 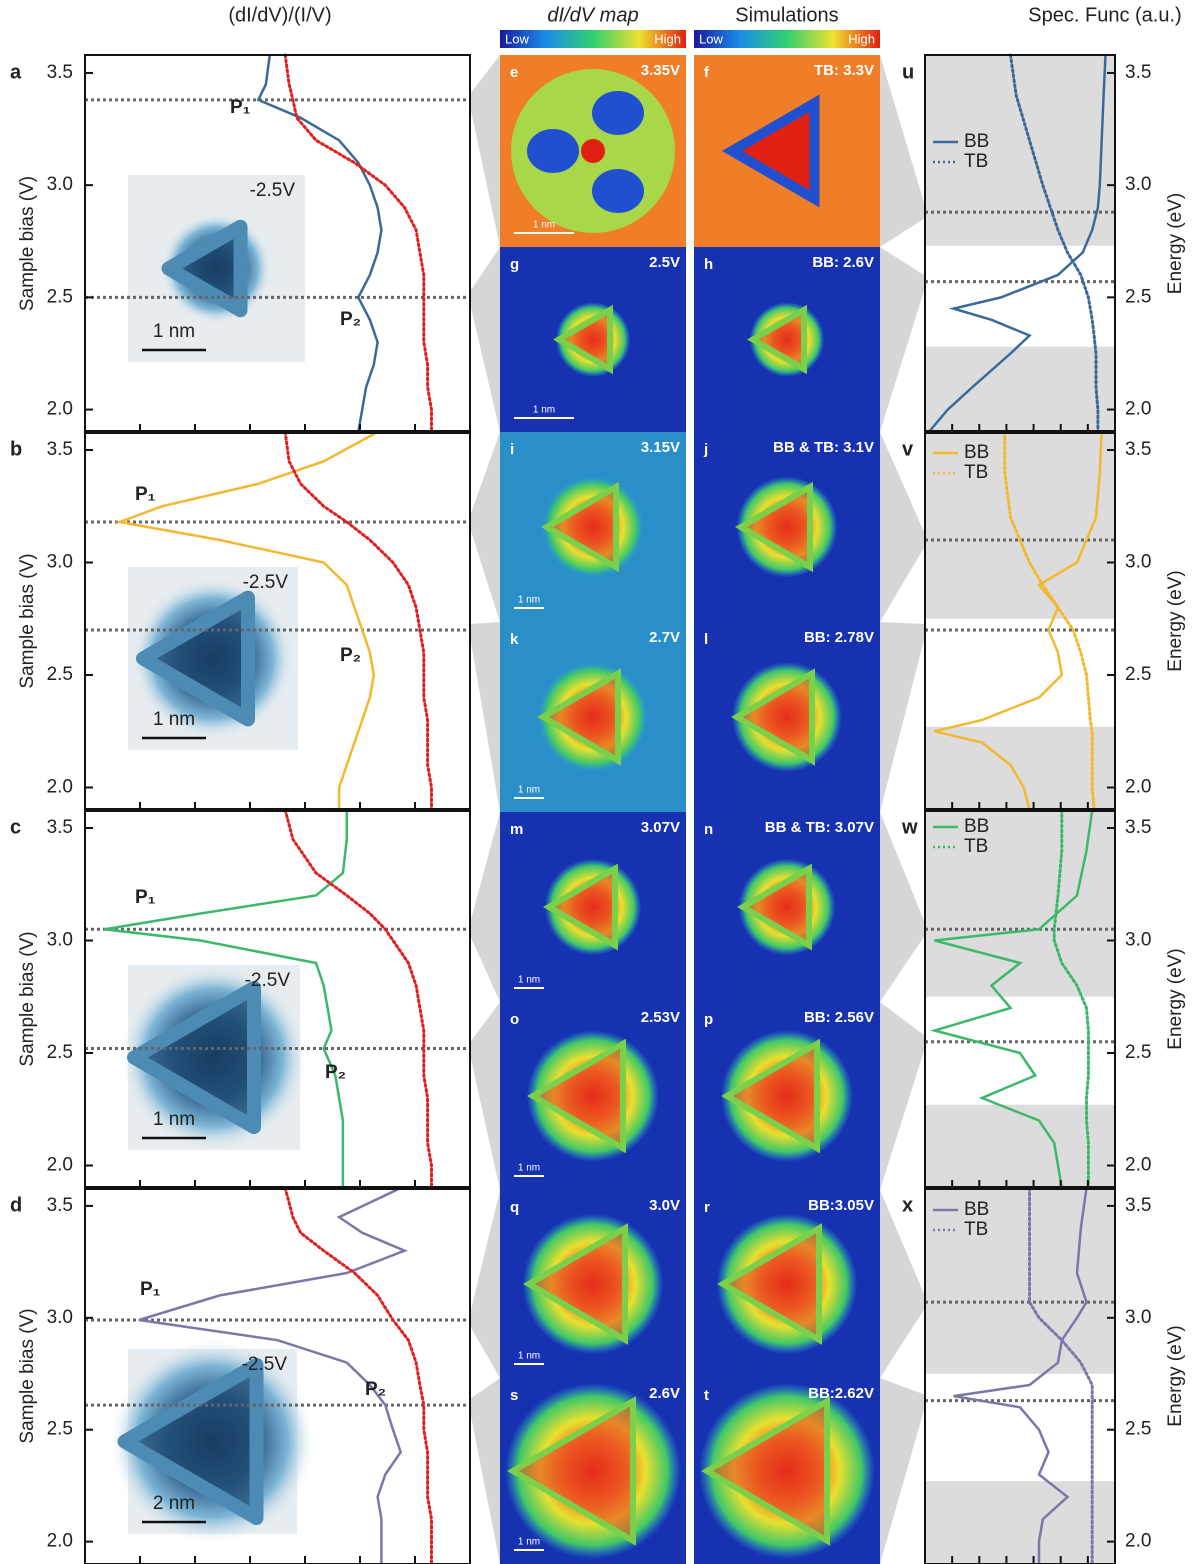 I want to click on map: h BB: 2.6V, so click(x=787, y=339).